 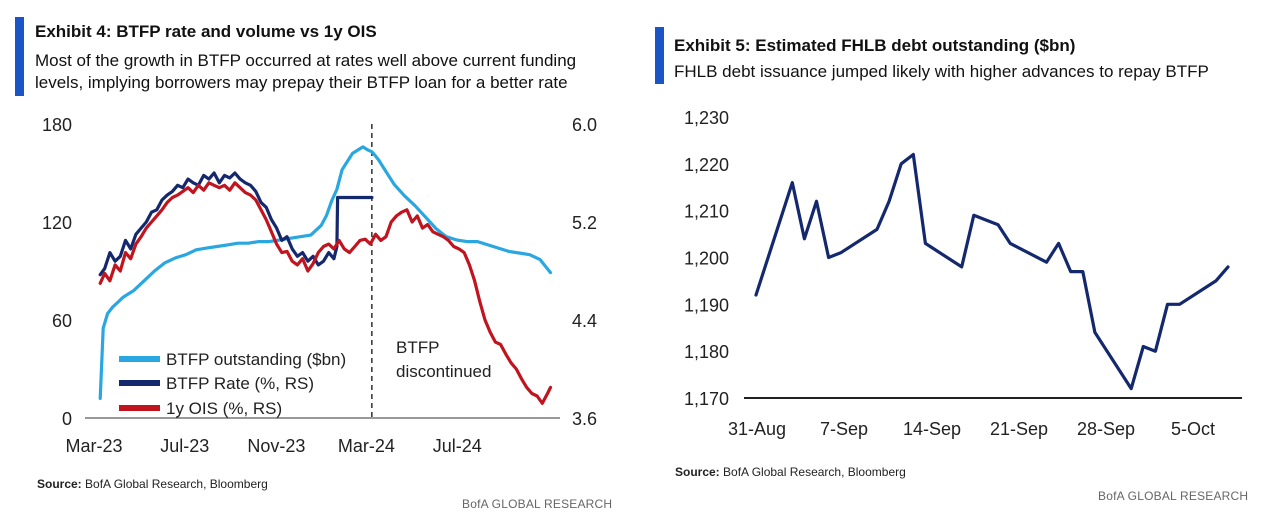 I want to click on exhibit-4-source-text: BofA Global Research, Bloomberg, so click(x=174, y=484).